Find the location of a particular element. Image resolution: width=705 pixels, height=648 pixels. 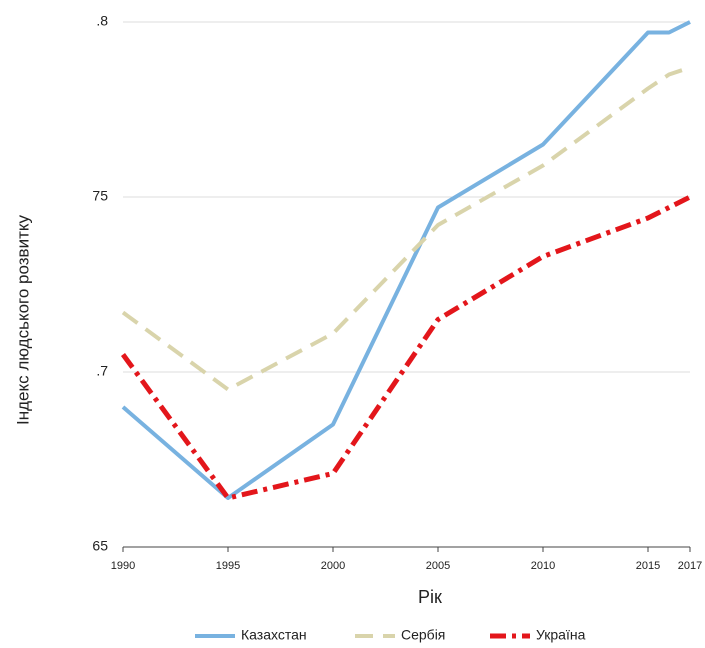

x-tick-label: 2015 is located at coordinates (648, 566).